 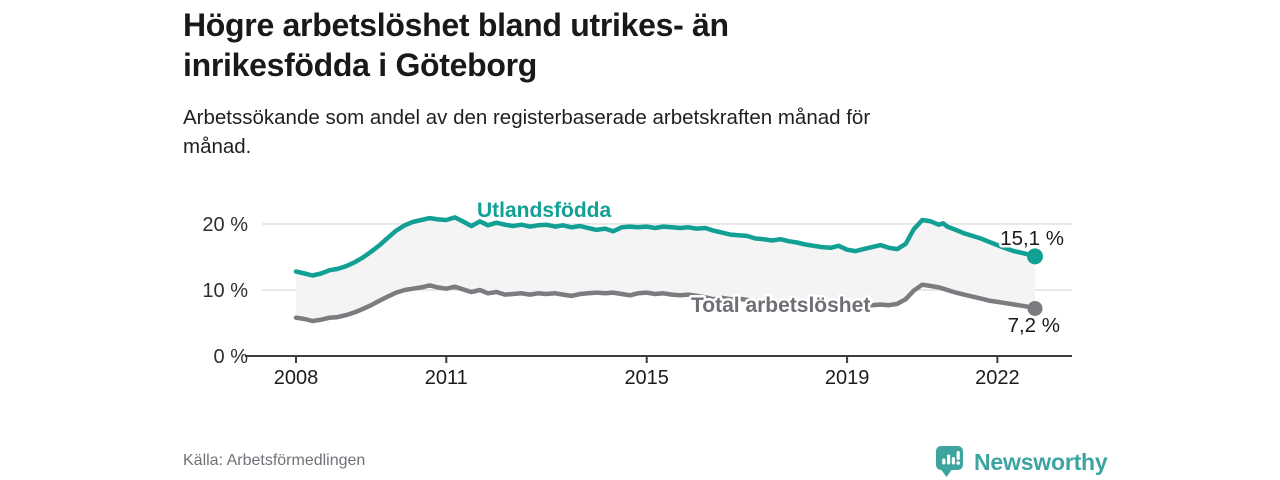 I want to click on series-label-total-arbetsloshet: Total arbetslöshet, so click(x=780, y=305).